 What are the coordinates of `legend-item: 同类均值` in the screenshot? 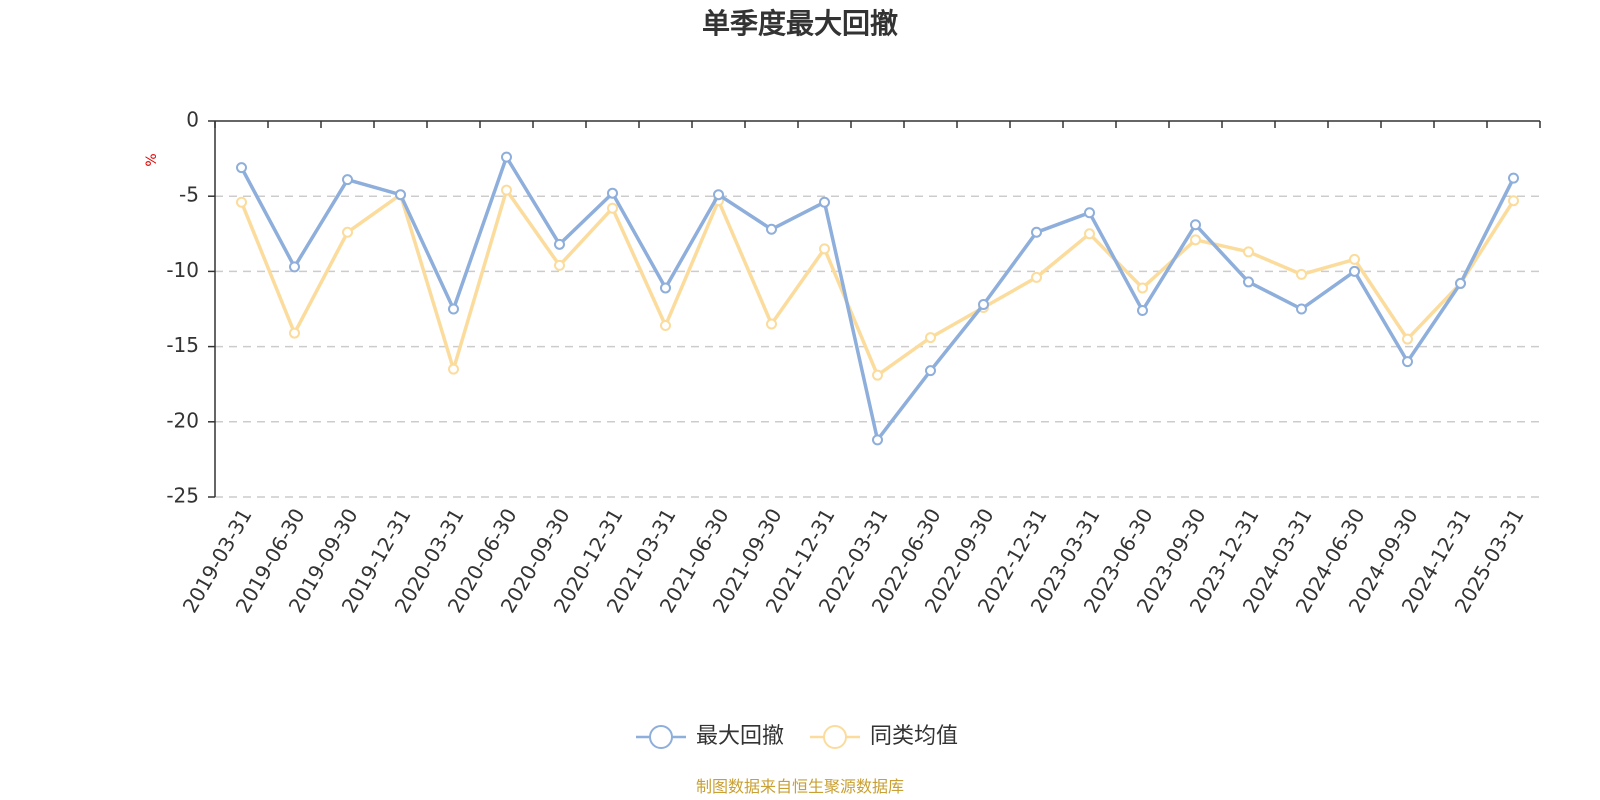 It's located at (884, 736).